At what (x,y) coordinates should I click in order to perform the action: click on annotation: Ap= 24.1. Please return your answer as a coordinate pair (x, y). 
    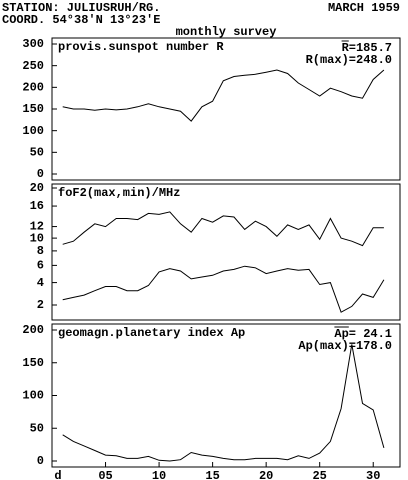
    Looking at the image, I should click on (363, 334).